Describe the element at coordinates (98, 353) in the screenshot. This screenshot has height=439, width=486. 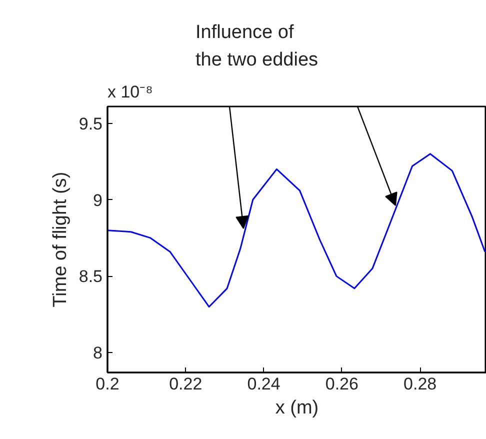
I see `y-tick-label: 8` at that location.